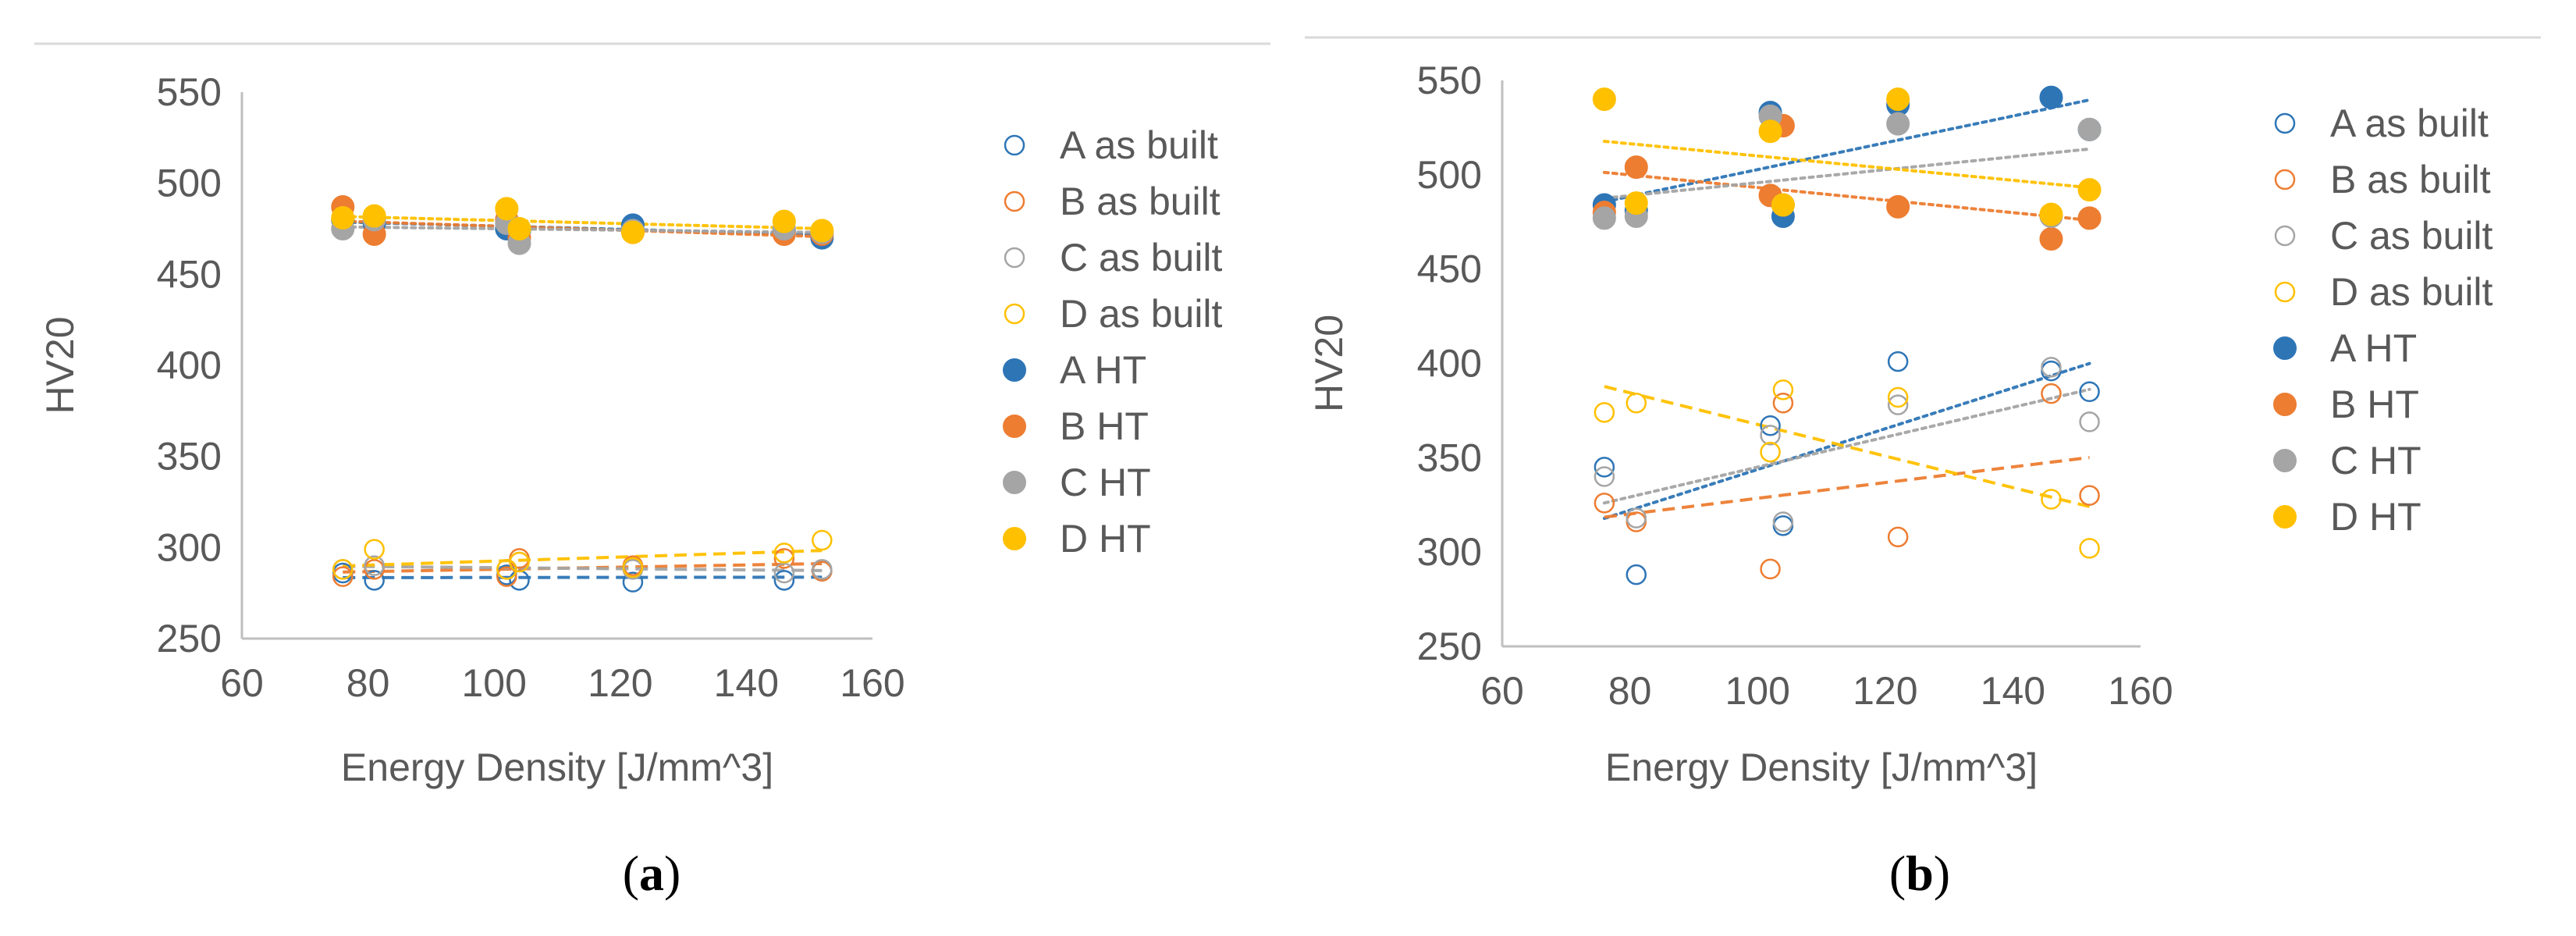 This screenshot has height=936, width=2576. What do you see at coordinates (1920, 873) in the screenshot?
I see `panel-caption-b: (b)` at bounding box center [1920, 873].